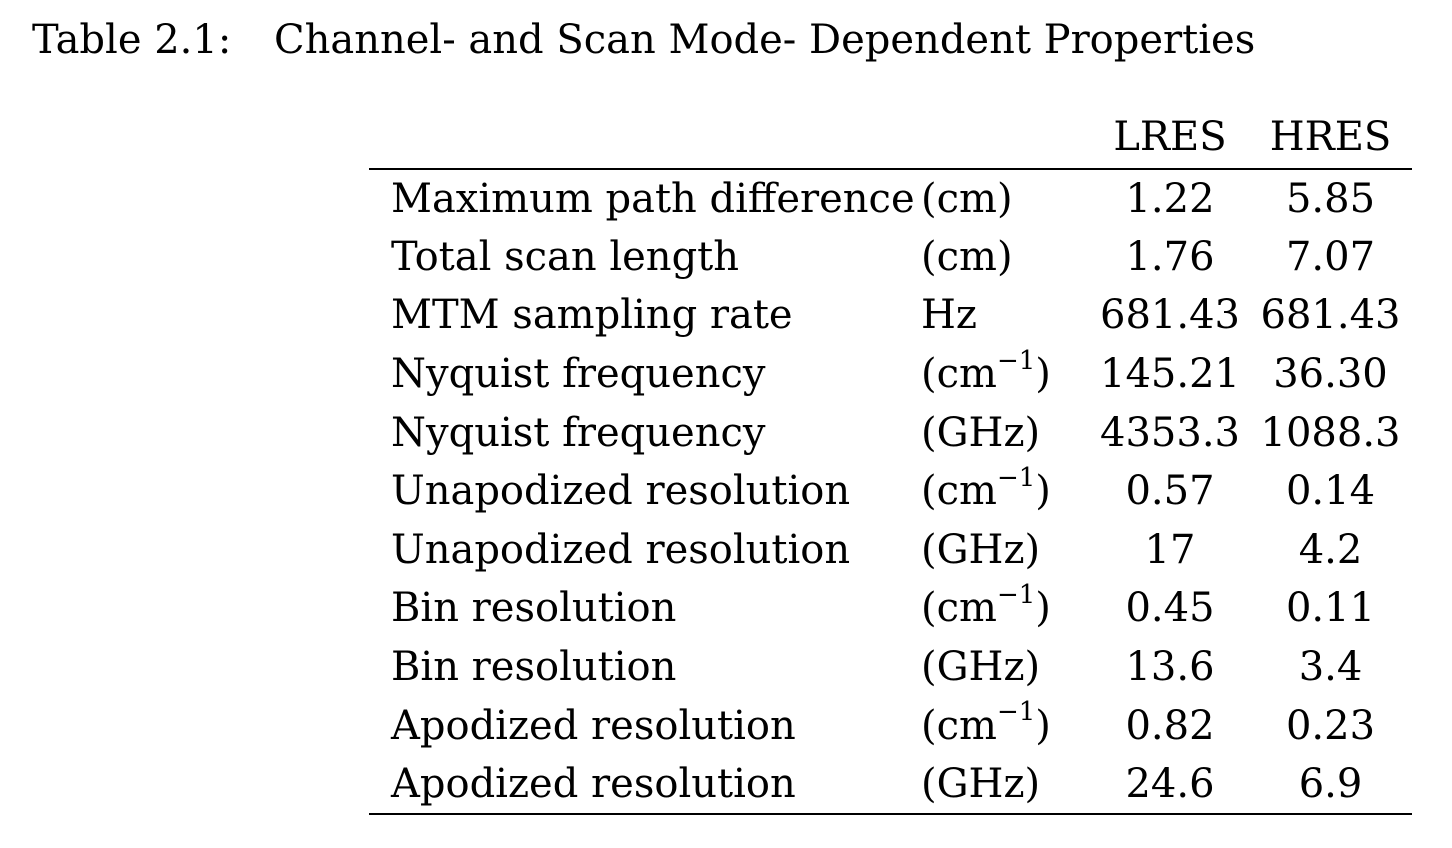 The image size is (1452, 848). What do you see at coordinates (949, 315) in the screenshot?
I see `unit-text: Hz` at bounding box center [949, 315].